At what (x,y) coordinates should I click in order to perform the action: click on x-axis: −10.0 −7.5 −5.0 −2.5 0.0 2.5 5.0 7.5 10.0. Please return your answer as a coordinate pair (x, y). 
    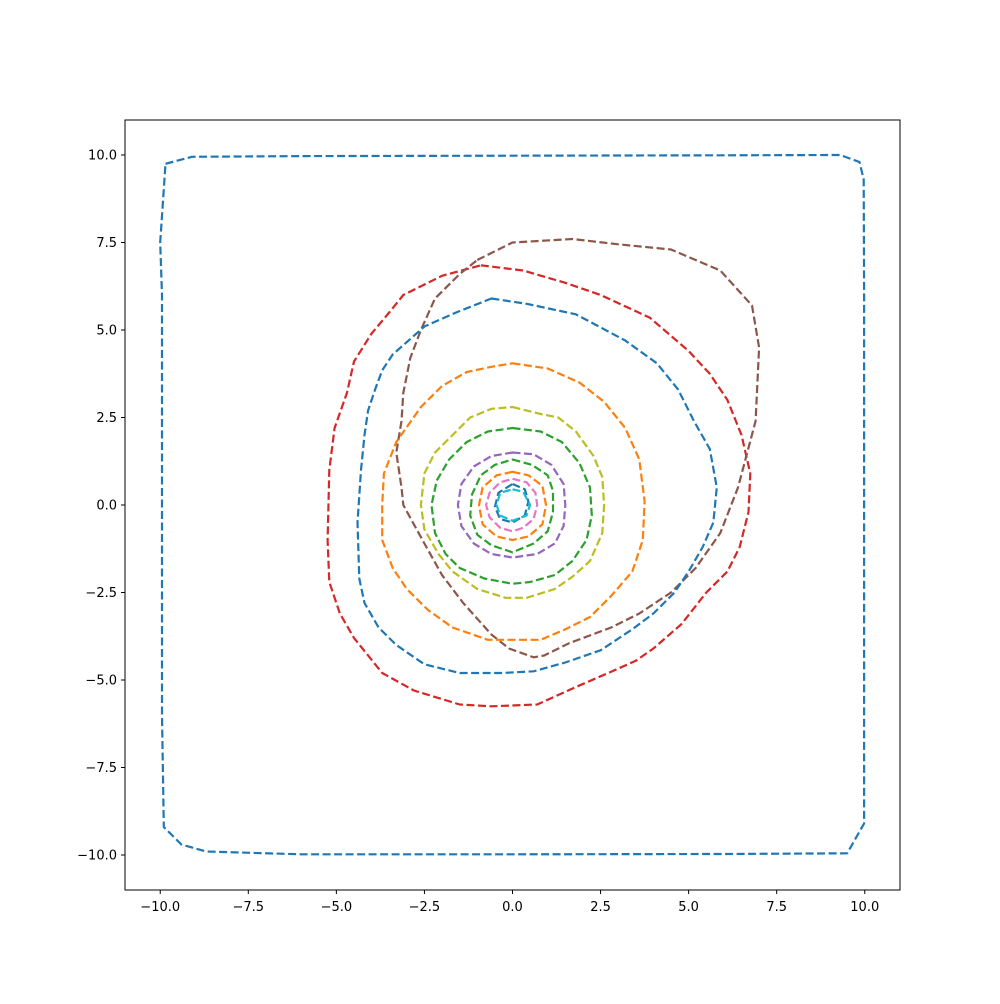
    Looking at the image, I should click on (509, 902).